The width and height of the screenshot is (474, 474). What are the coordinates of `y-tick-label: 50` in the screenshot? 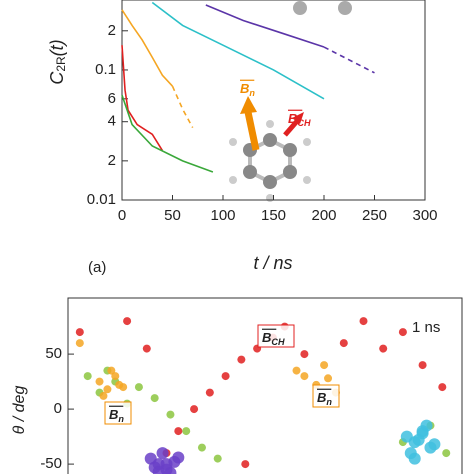 It's located at (53, 353).